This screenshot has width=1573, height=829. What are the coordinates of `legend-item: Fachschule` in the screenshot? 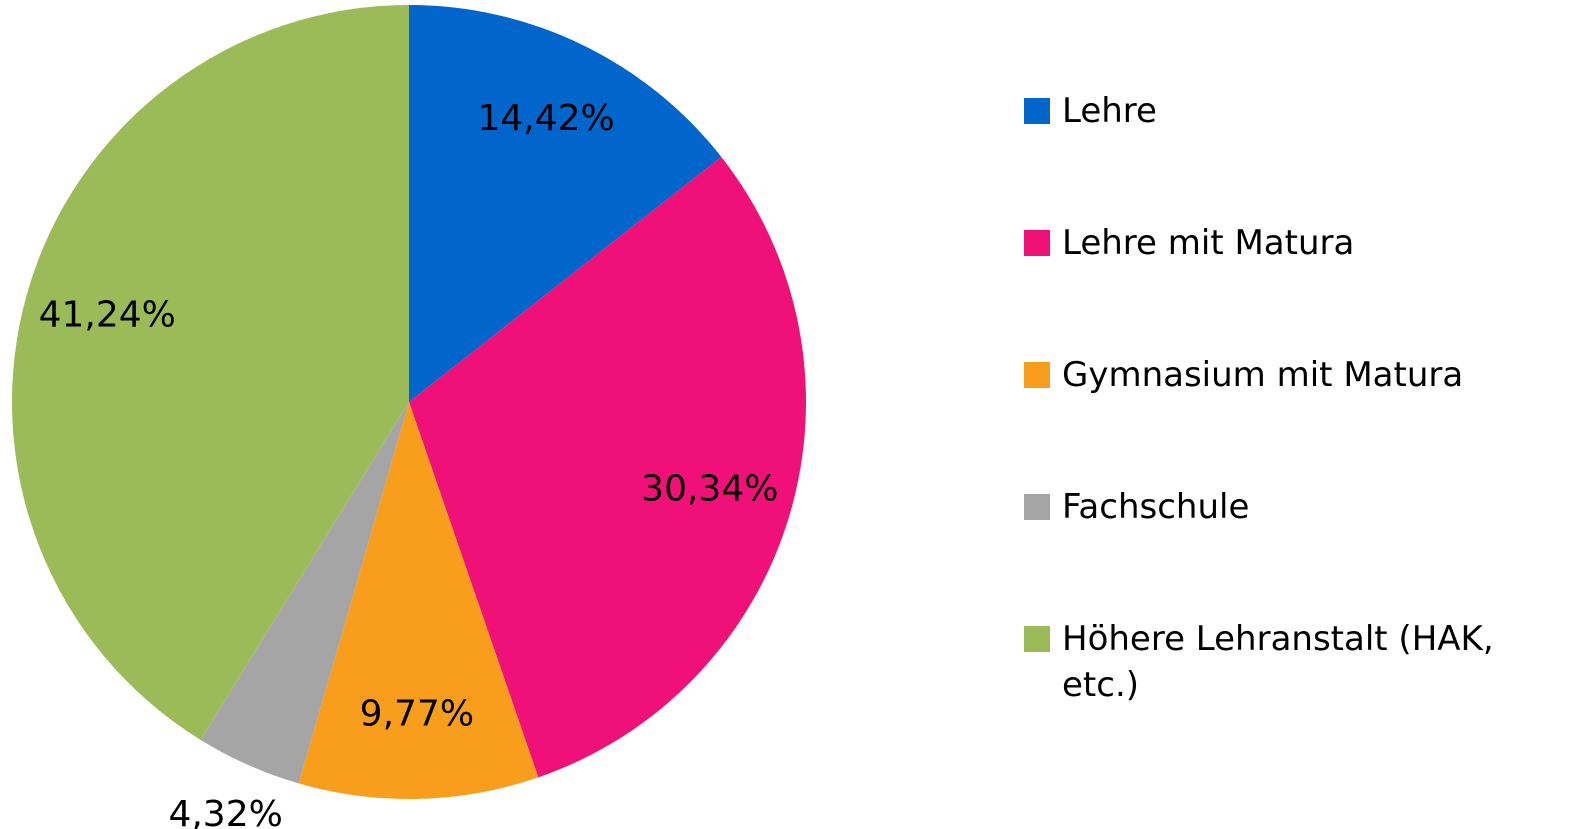 It's located at (1284, 507).